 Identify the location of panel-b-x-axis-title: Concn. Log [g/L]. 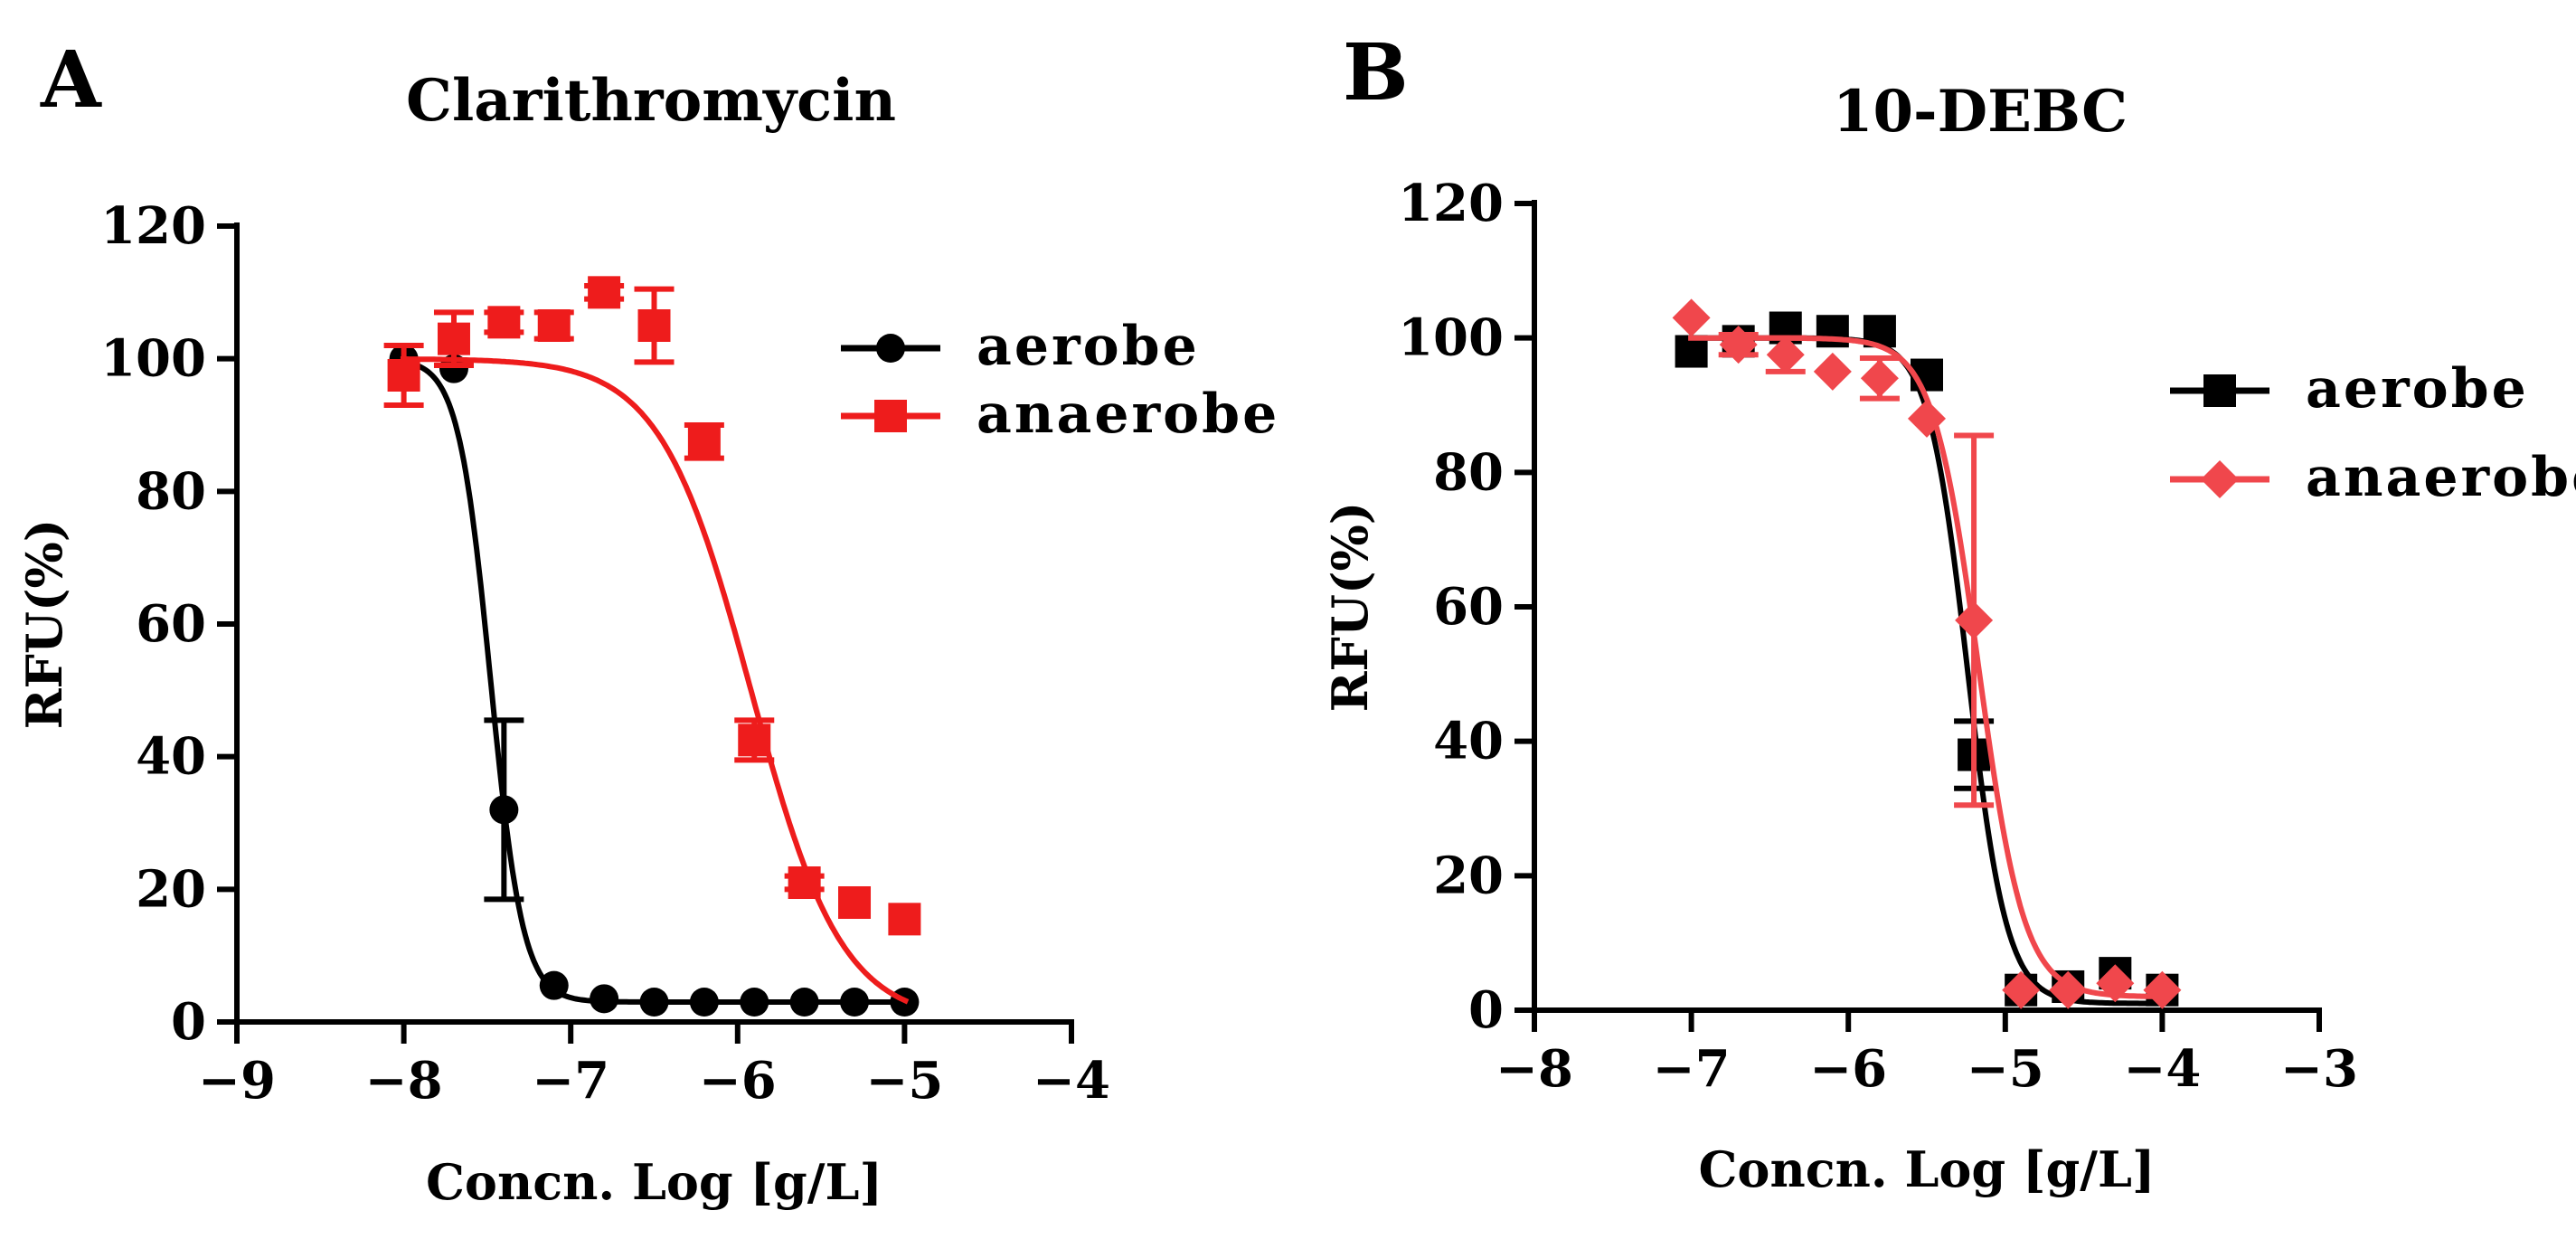
(1927, 1169).